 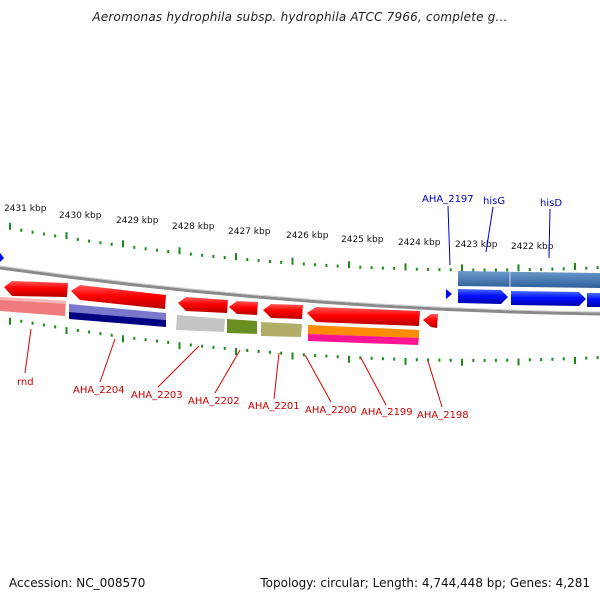 What do you see at coordinates (2, 257) in the screenshot?
I see `offscreen-marker` at bounding box center [2, 257].